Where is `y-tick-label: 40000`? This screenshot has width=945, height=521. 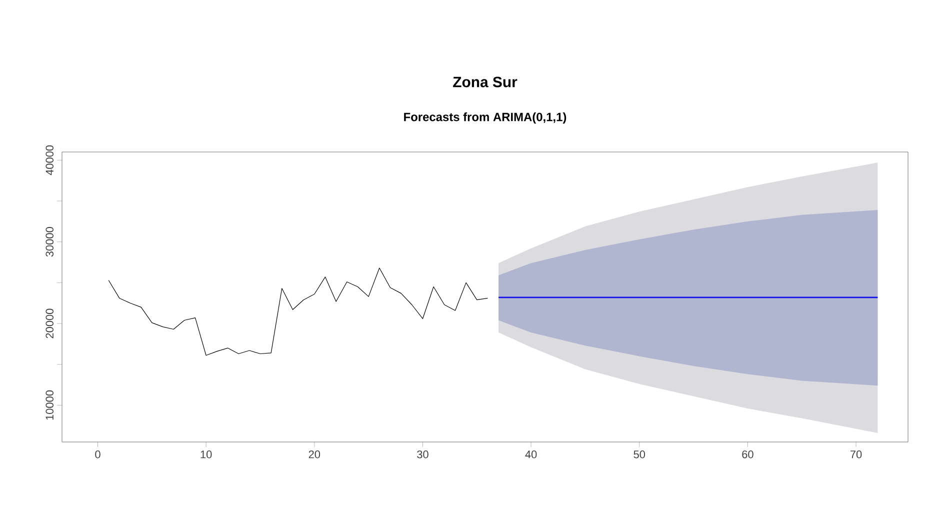
y-tick-label: 40000 is located at coordinates (50, 160).